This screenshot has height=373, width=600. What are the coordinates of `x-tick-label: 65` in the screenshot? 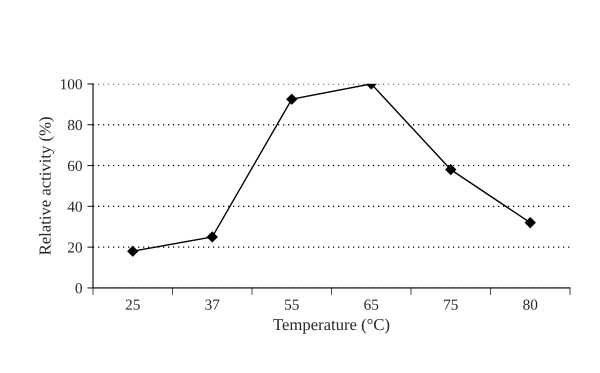 It's located at (371, 305).